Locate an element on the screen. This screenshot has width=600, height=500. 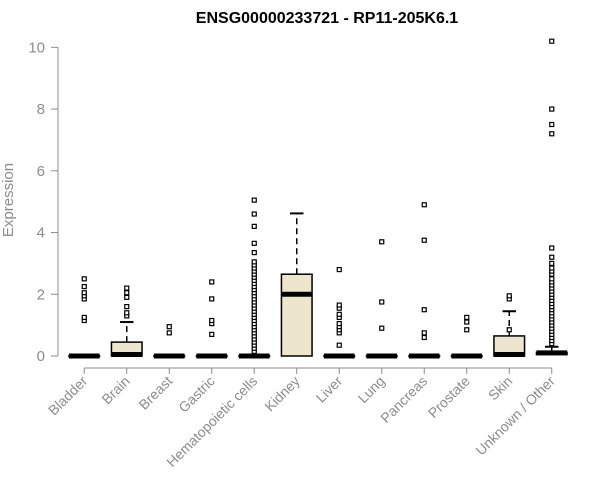
y-tick-label: 6 is located at coordinates (41, 171).